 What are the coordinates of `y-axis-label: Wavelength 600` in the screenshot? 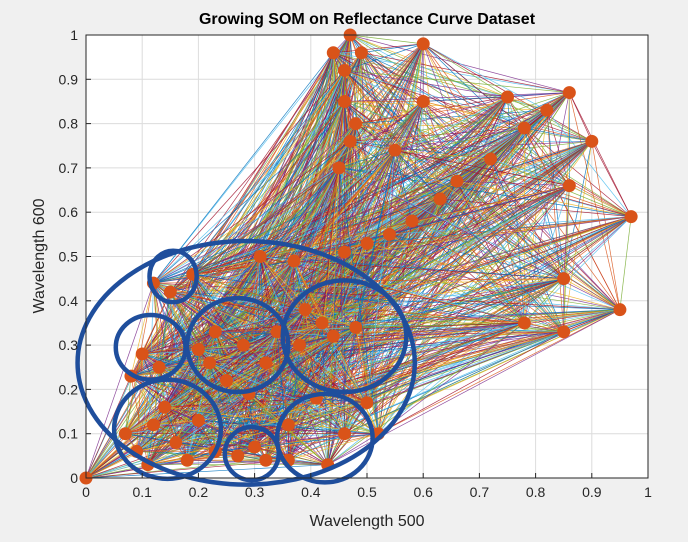 It's located at (39, 255).